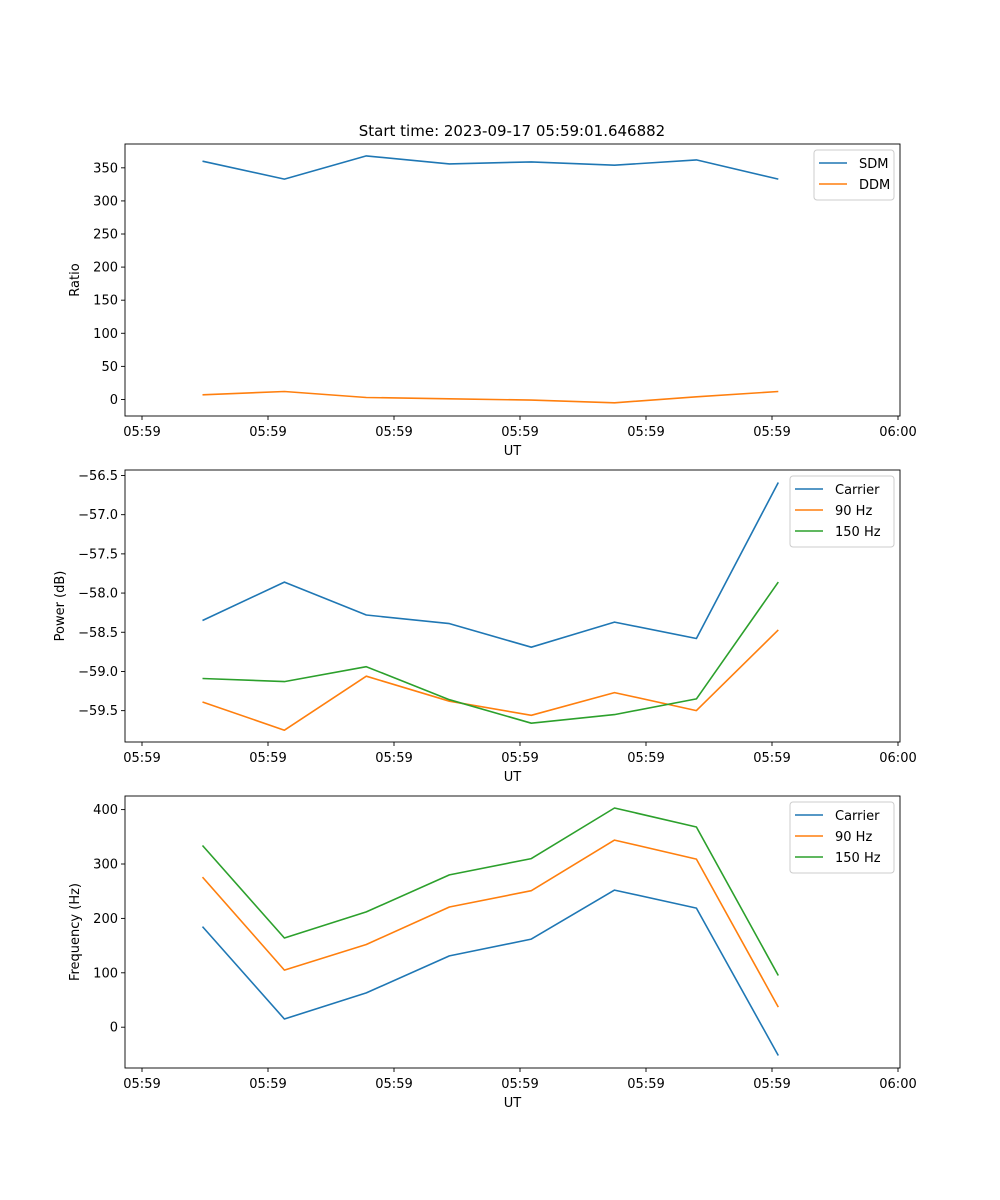 This screenshot has width=1000, height=1200. I want to click on ratio-y-tick-label: 50, so click(109, 367).